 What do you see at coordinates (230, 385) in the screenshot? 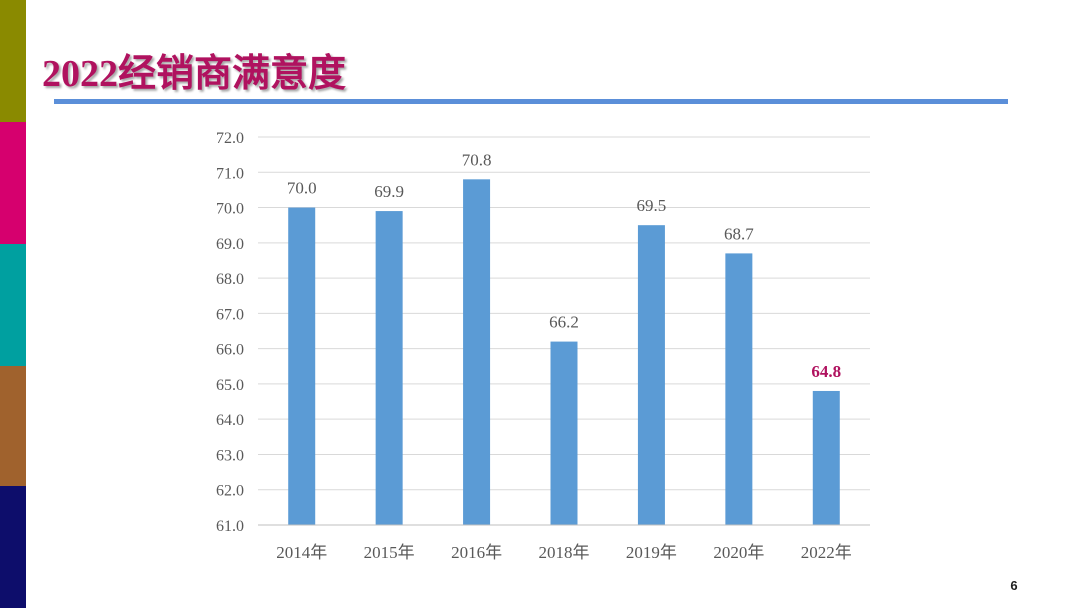
I see `y-tick-label: 65.0` at bounding box center [230, 385].